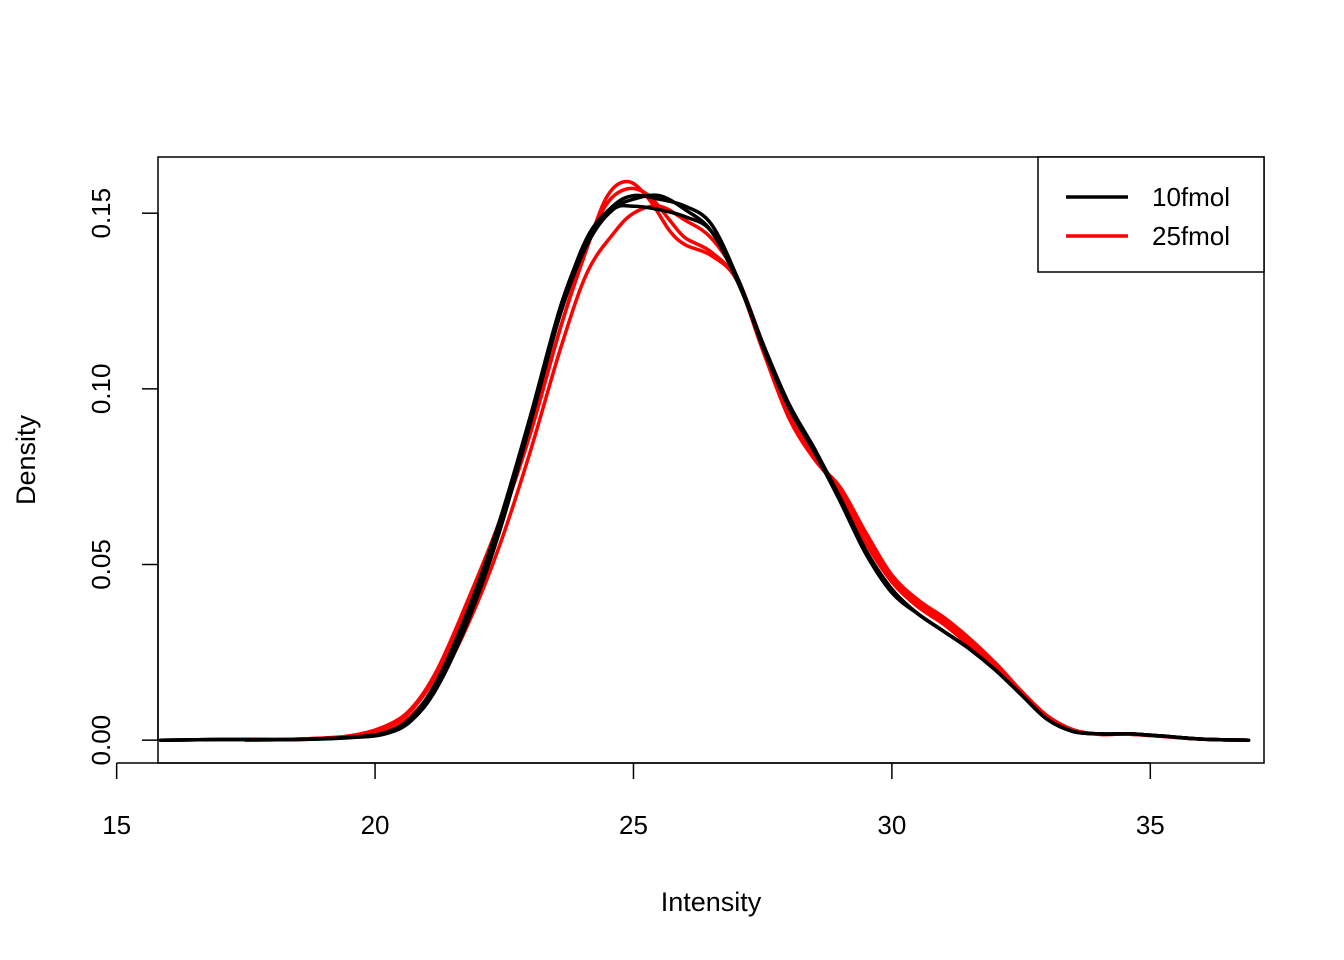  I want to click on legend-label-10fmol: 10fmol, so click(1191, 197).